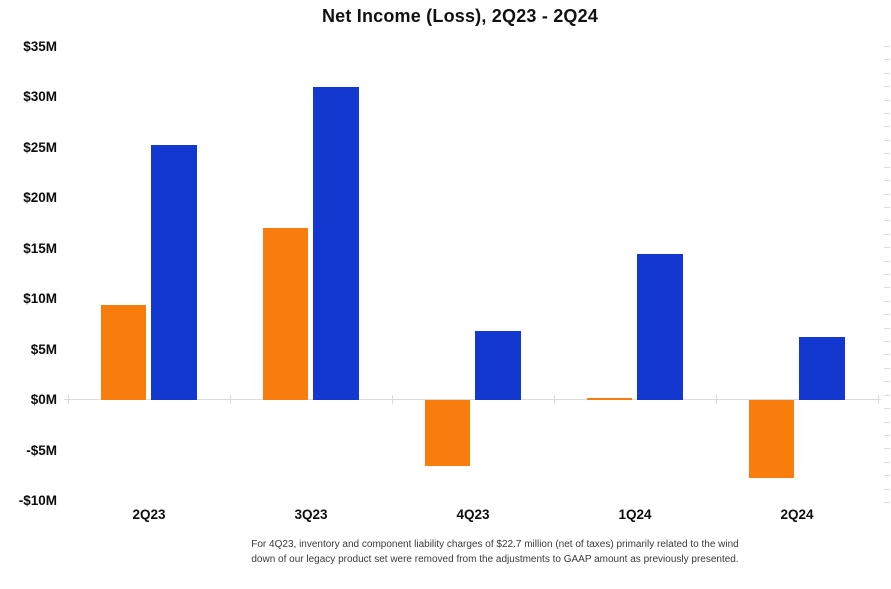 The width and height of the screenshot is (891, 589). I want to click on y-axis-label: -$5M, so click(41, 450).